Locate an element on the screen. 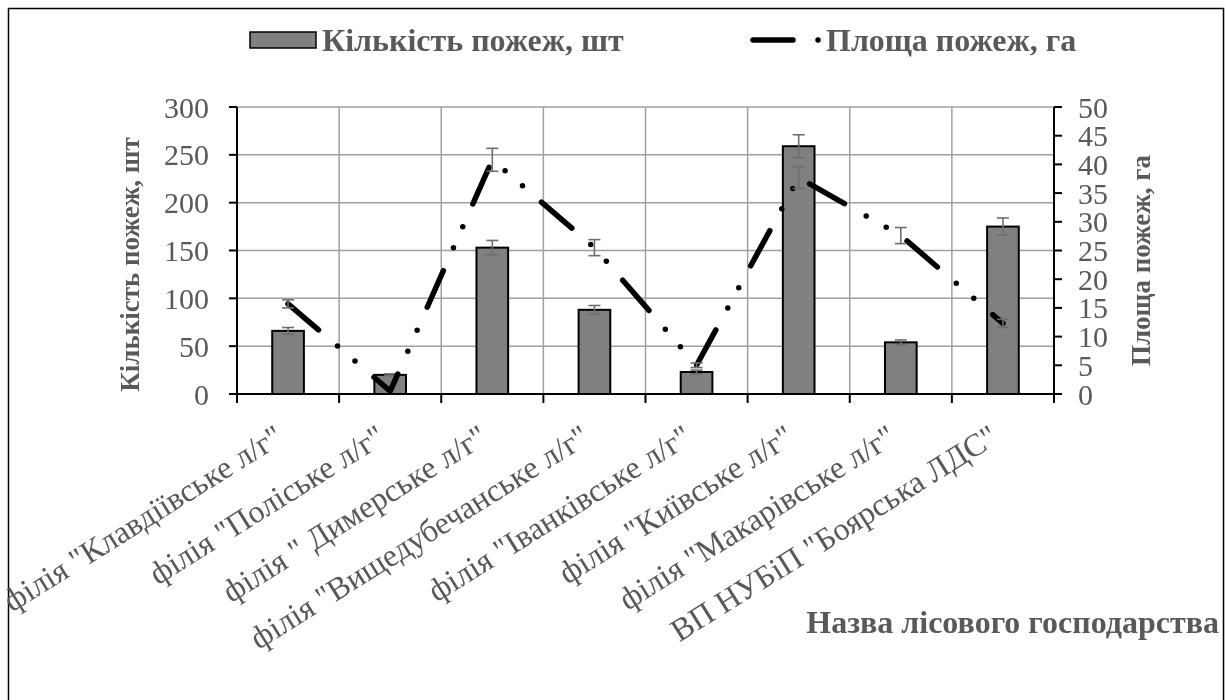  y-tick-label: 300 is located at coordinates (186, 107).